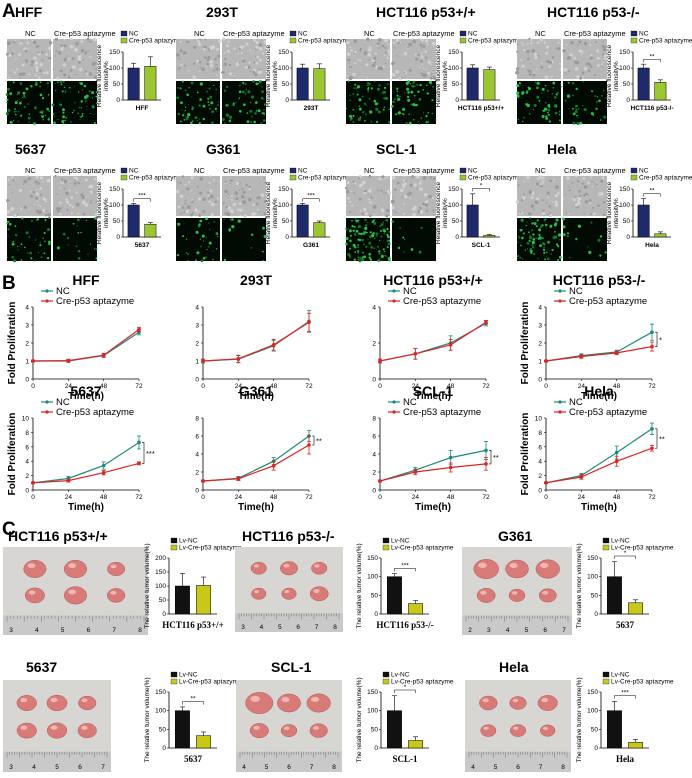 Image resolution: width=692 pixels, height=778 pixels. Describe the element at coordinates (433, 280) in the screenshot. I see `chart-title: HCT116 p53+/+` at that location.